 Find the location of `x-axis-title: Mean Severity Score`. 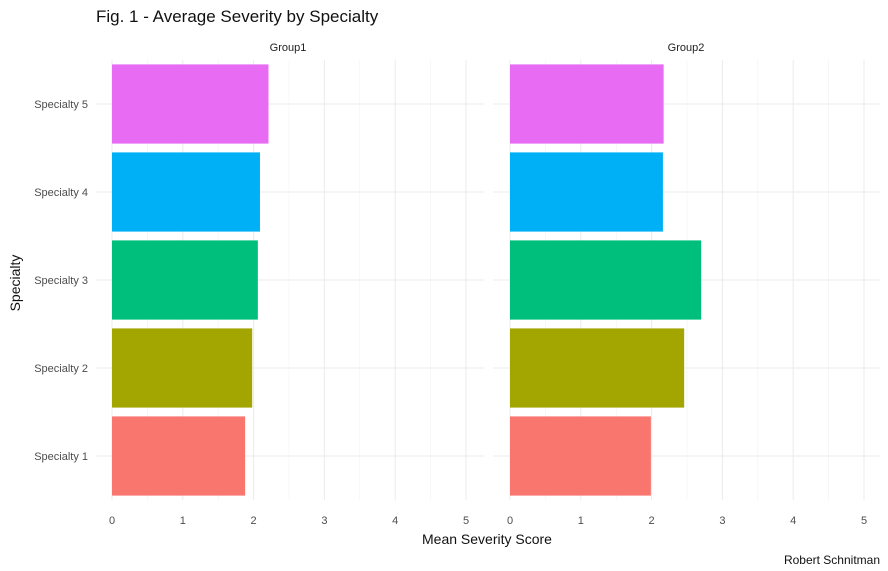

x-axis-title: Mean Severity Score is located at coordinates (487, 539).